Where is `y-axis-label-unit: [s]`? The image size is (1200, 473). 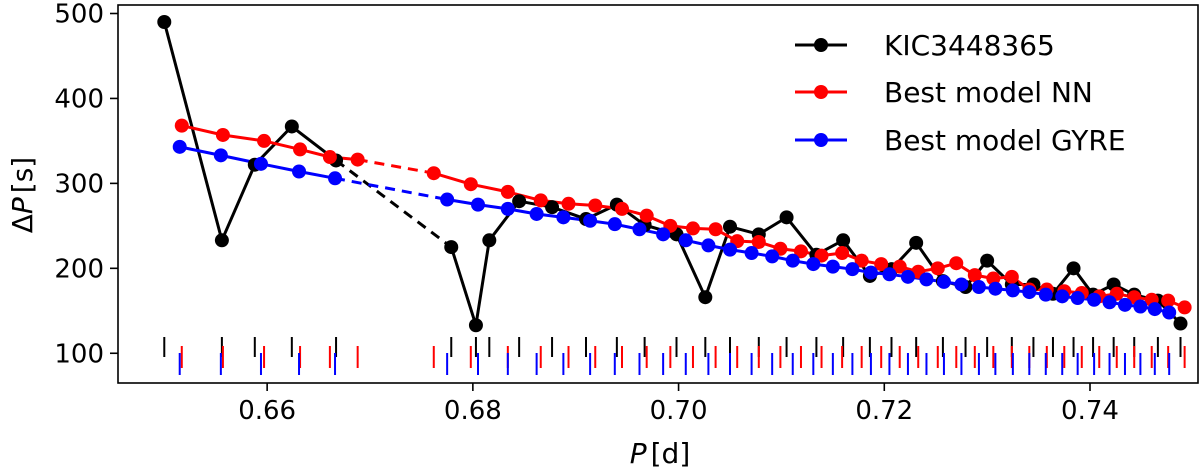
y-axis-label-unit: [s] is located at coordinates (22, 175).